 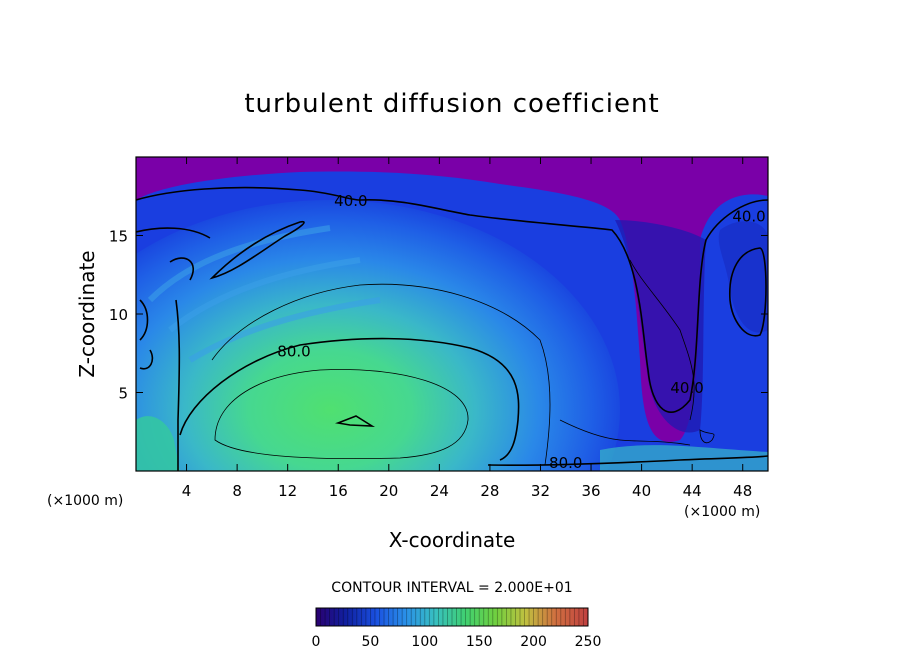 I want to click on colorbar-tick-label: 150, so click(x=479, y=642).